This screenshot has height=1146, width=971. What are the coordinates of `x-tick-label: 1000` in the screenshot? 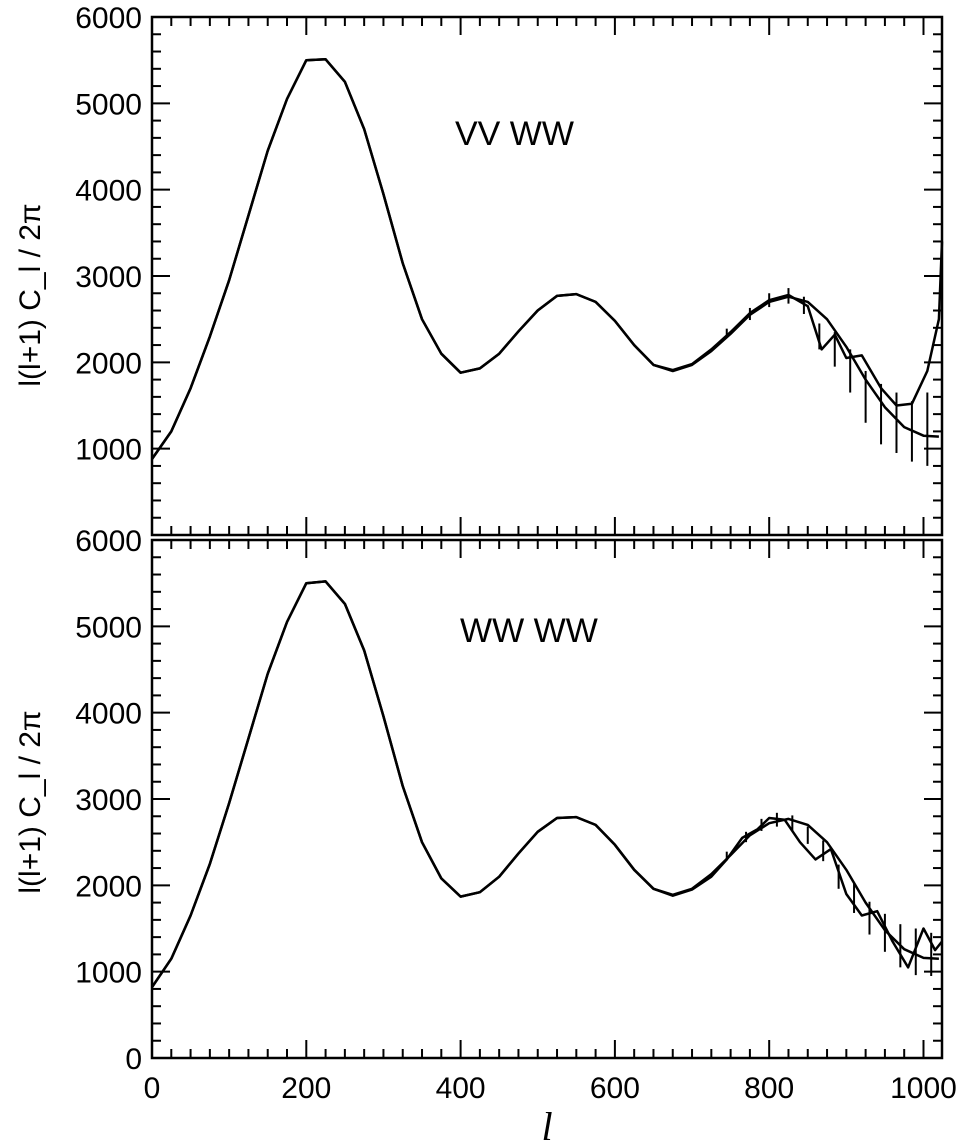 It's located at (923, 1088).